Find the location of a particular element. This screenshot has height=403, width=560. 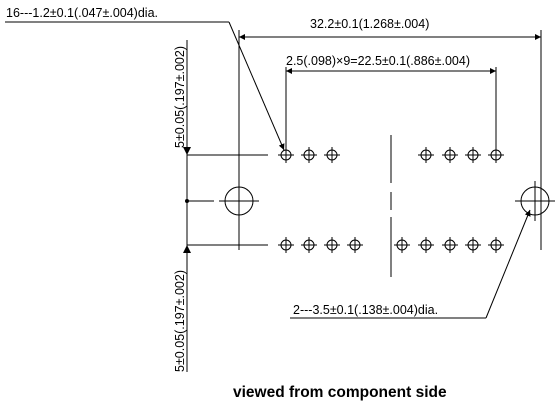

pin-hole-callout: 16---1.2±0.1(.047±.004)dia. is located at coordinates (82, 13).